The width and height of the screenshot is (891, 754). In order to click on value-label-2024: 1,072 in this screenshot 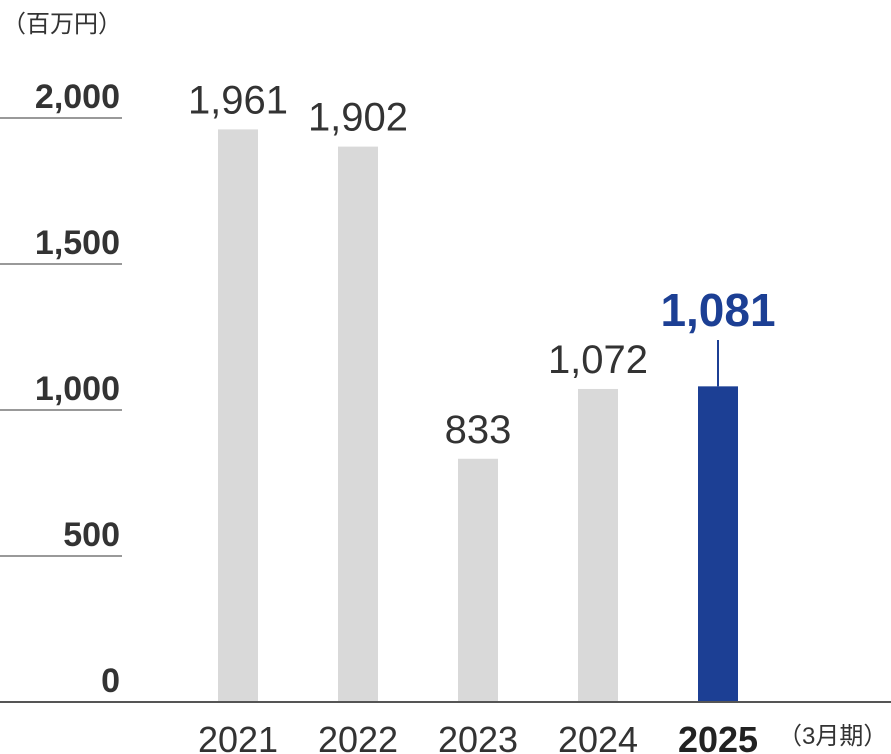, I will do `click(598, 360)`.